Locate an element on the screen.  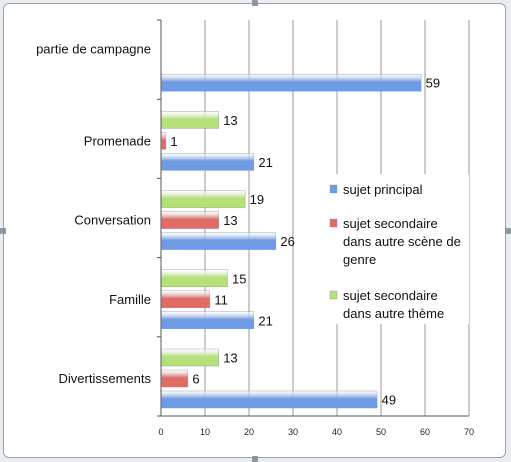
x-tick-label: 70 is located at coordinates (469, 432).